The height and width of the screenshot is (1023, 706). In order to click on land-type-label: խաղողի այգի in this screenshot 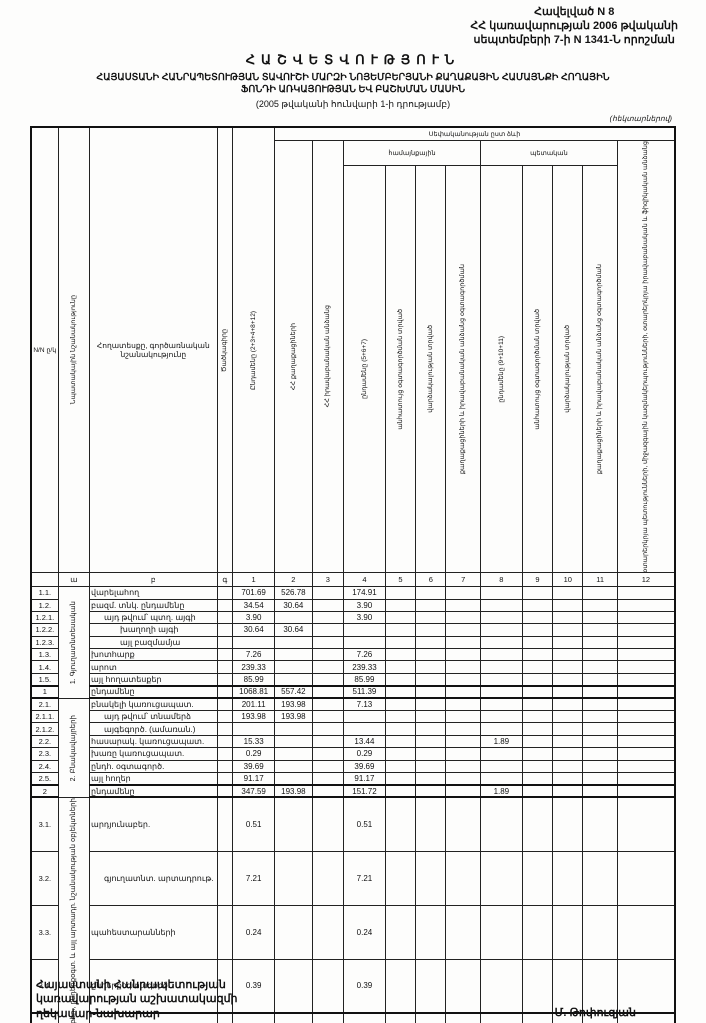, I will do `click(153, 630)`.